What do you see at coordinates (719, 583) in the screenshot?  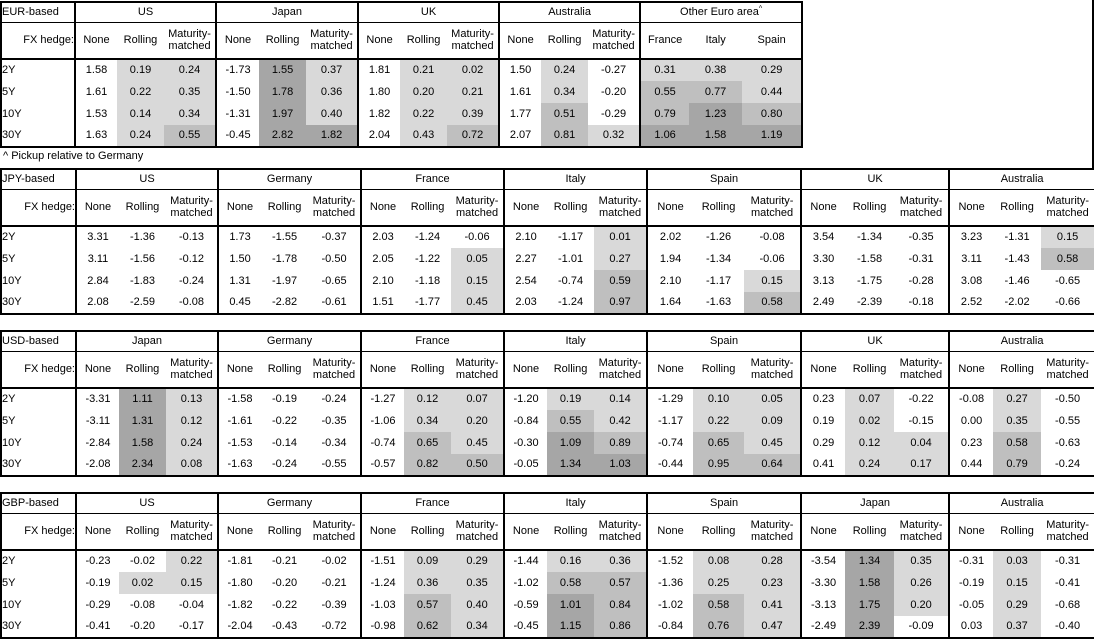 I see `value-cell: 0.25` at bounding box center [719, 583].